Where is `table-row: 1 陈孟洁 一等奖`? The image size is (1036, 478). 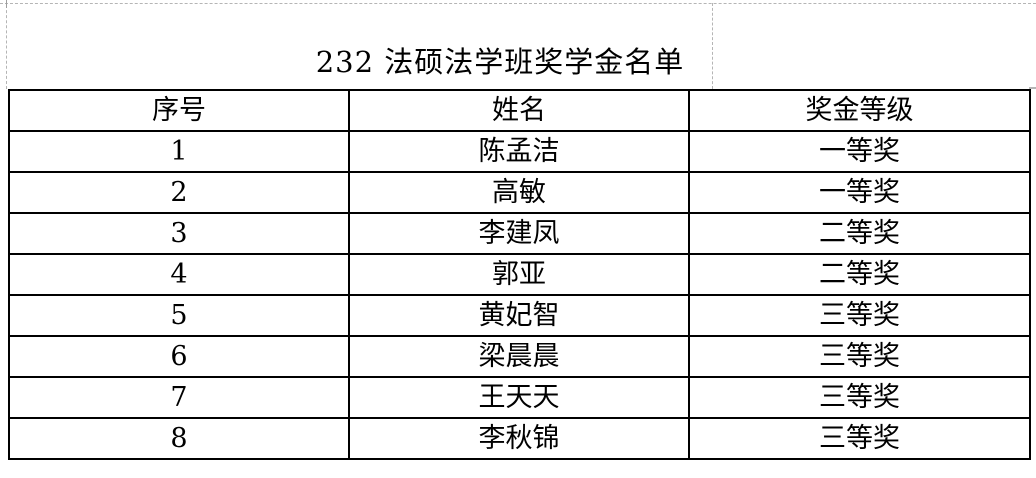 table-row: 1 陈孟洁 一等奖 is located at coordinates (519, 151).